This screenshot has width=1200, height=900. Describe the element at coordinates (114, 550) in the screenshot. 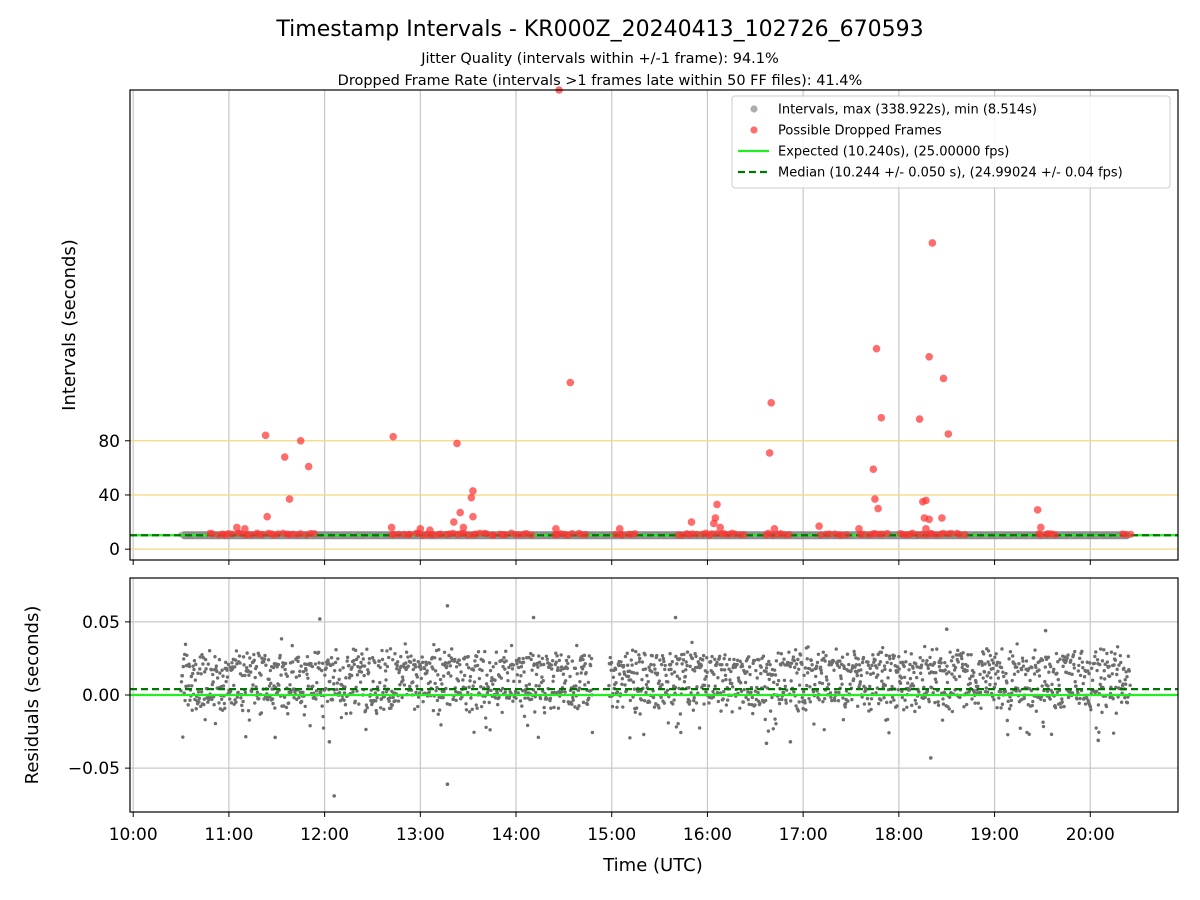

I see `top-y-tick-label: 0` at that location.